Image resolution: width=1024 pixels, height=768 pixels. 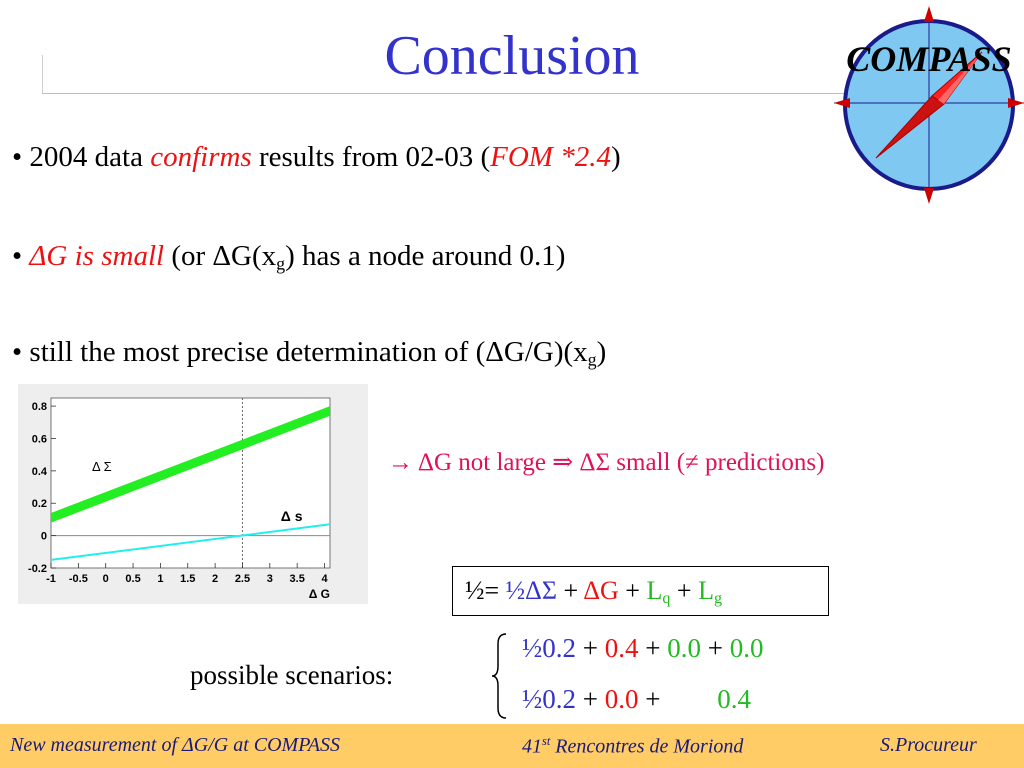 I want to click on bullet-text: 2004 data, so click(x=90, y=157).